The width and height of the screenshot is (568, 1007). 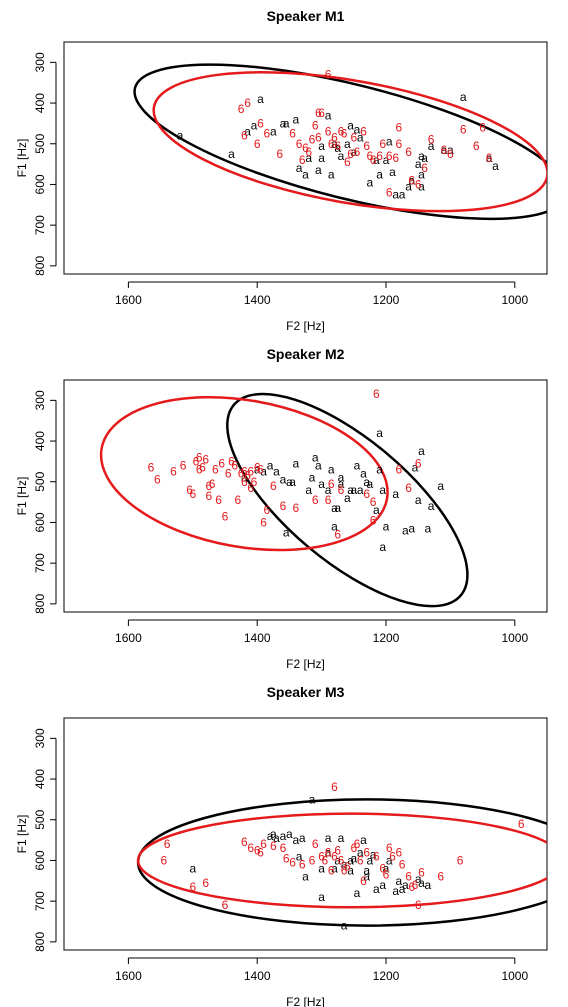 What do you see at coordinates (40, 143) in the screenshot?
I see `y-tick-label: 500` at bounding box center [40, 143].